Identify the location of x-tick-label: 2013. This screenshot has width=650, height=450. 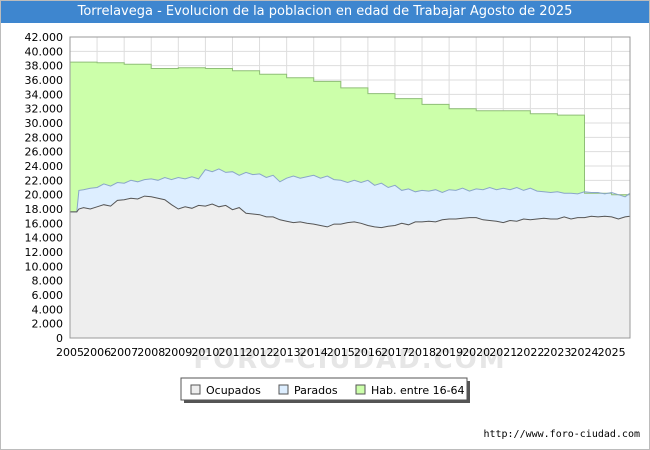
(287, 352).